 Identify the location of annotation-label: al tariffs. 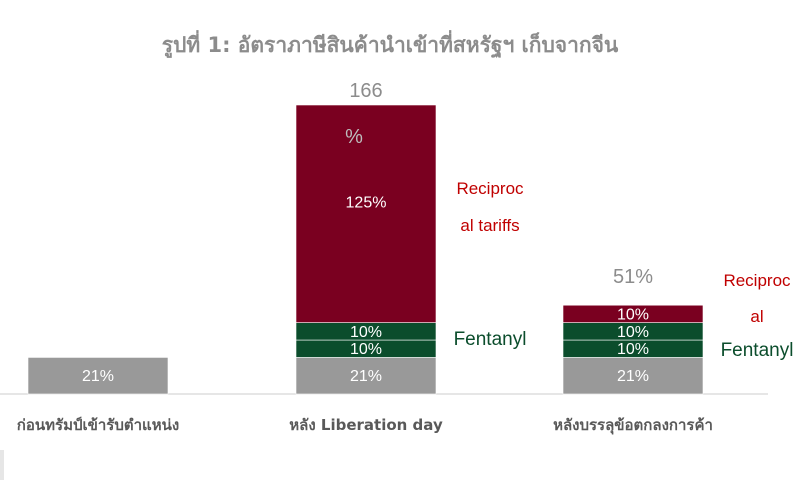
(489, 225).